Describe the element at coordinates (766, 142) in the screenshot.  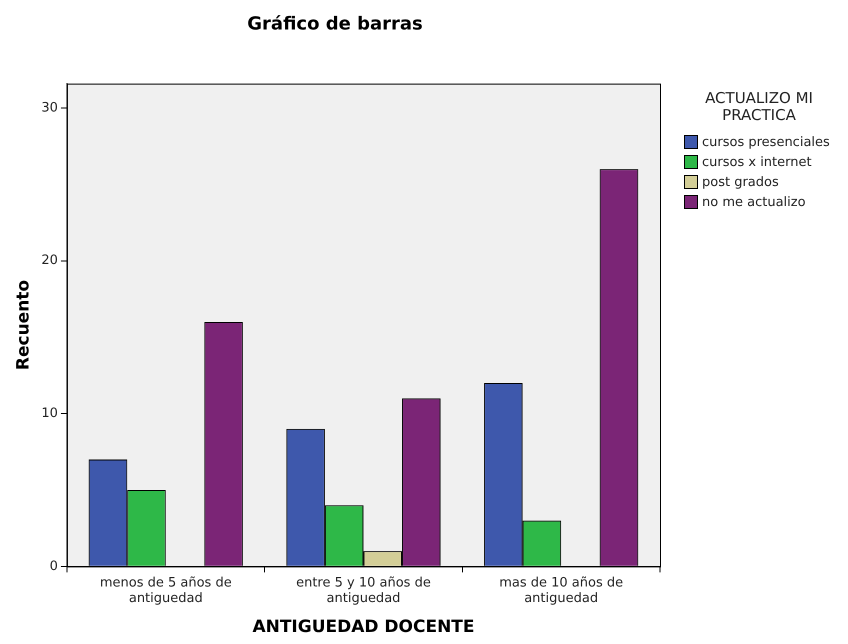
I see `legend-label: cursos presenciales` at that location.